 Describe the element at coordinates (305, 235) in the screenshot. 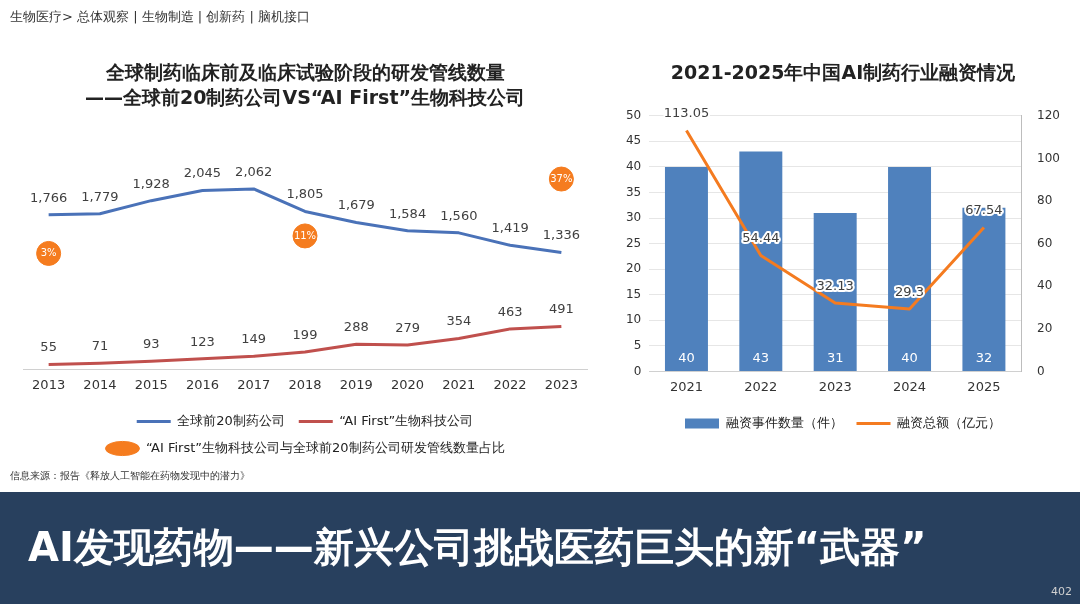

I see `data-label: 11%` at that location.